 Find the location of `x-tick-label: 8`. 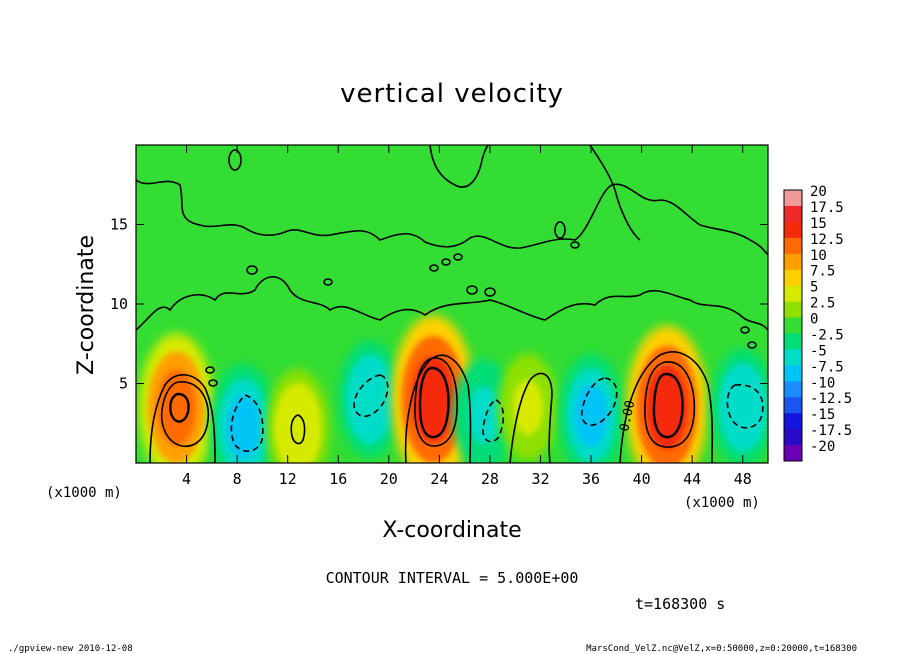

x-tick-label: 8 is located at coordinates (237, 479).